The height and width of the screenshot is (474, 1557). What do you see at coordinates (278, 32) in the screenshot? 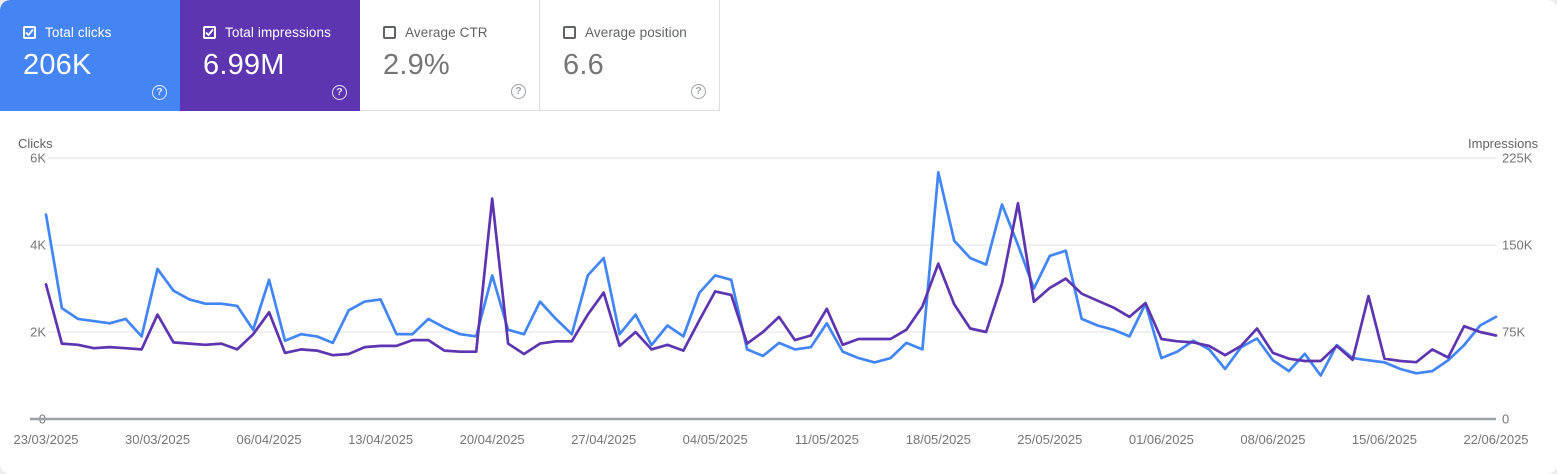
I see `card-label: Total impressions` at bounding box center [278, 32].